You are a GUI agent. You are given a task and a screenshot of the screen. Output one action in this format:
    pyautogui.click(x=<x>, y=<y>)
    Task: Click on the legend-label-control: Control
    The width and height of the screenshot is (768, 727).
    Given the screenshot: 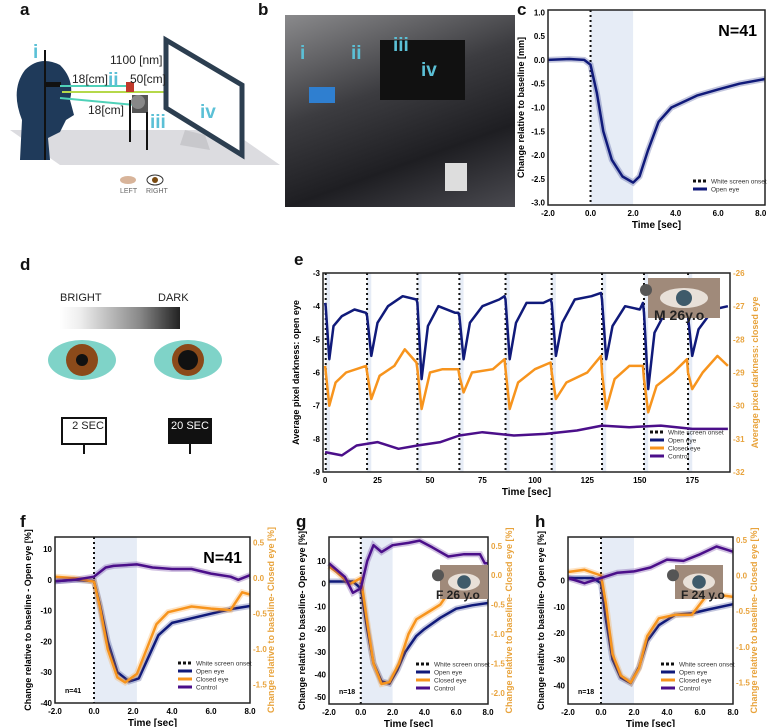 What is the action you would take?
    pyautogui.click(x=679, y=457)
    